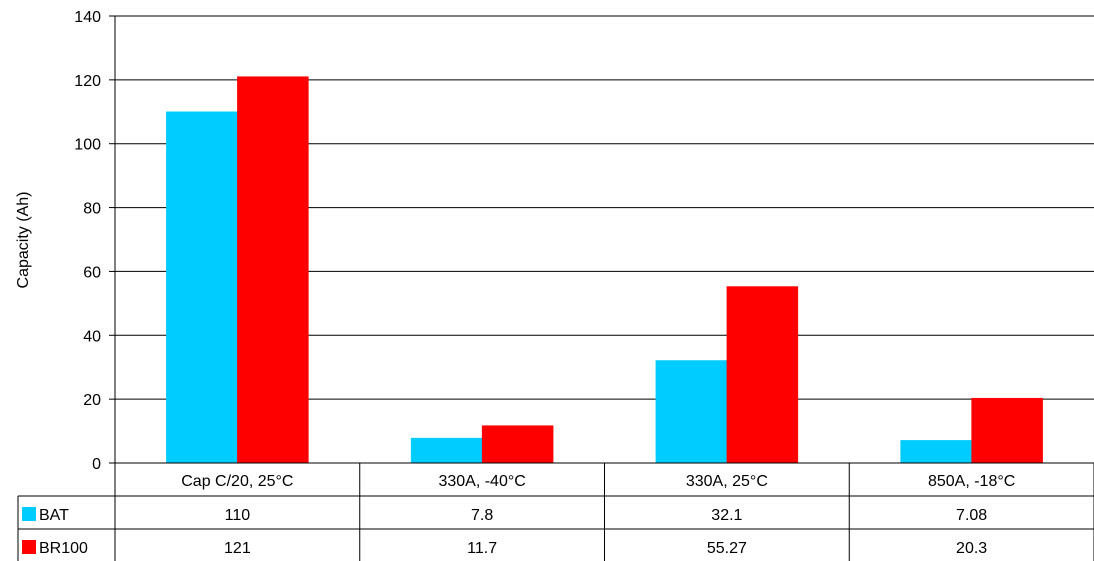 Image resolution: width=1094 pixels, height=561 pixels. What do you see at coordinates (87, 17) in the screenshot?
I see `y-tick-label: 140` at bounding box center [87, 17].